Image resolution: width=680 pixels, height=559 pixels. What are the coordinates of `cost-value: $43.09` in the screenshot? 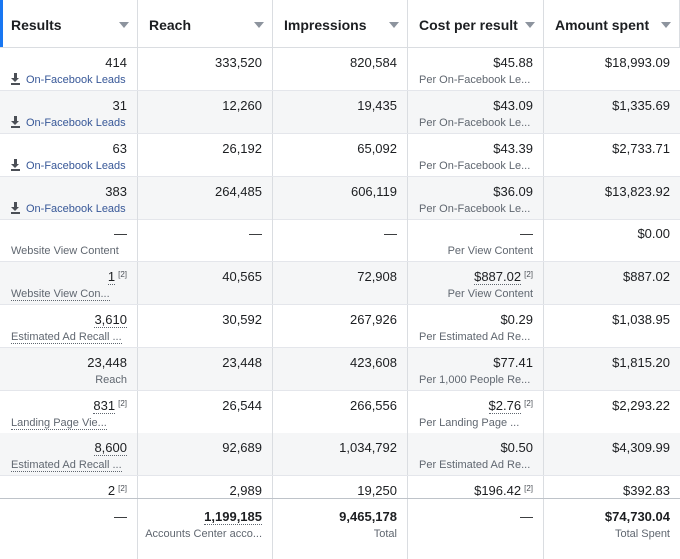 It's located at (513, 105).